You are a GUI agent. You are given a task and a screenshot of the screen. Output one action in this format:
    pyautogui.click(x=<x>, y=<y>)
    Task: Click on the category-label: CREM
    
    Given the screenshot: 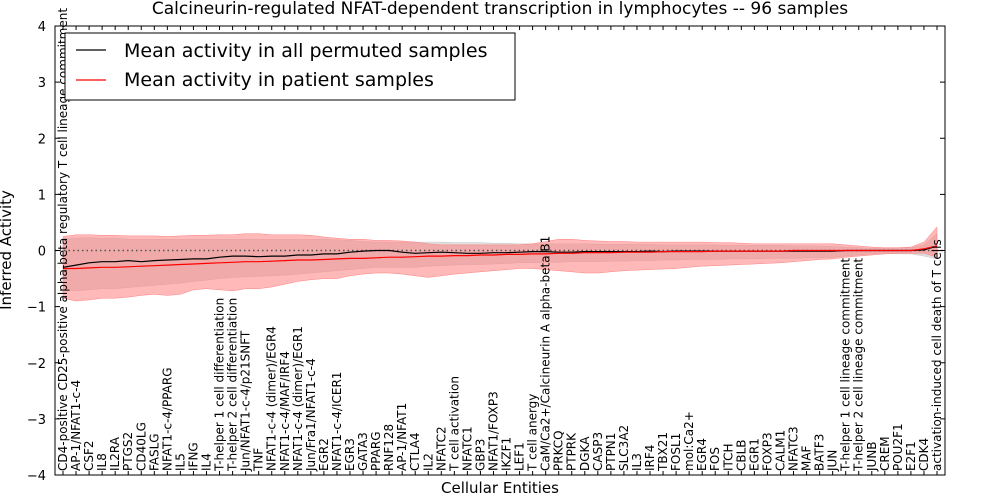 What is the action you would take?
    pyautogui.click(x=885, y=453)
    